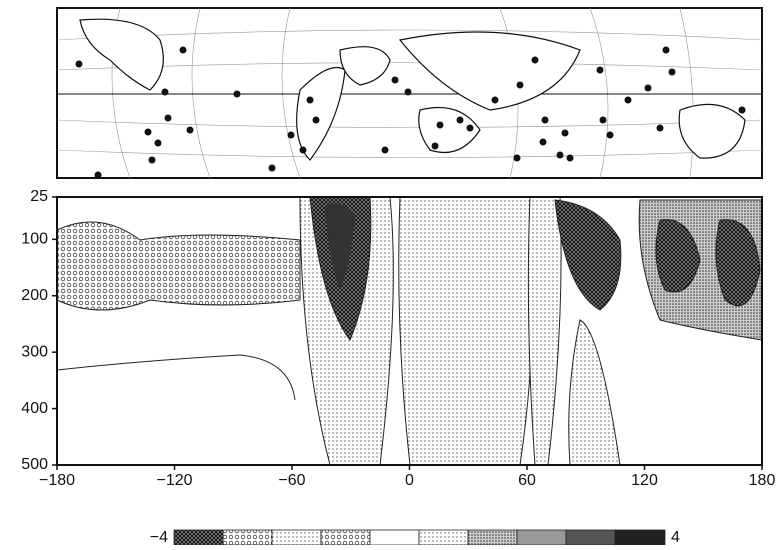 Image resolution: width=779 pixels, height=550 pixels. Describe the element at coordinates (34, 239) in the screenshot. I see `y-tick-label: 100` at that location.